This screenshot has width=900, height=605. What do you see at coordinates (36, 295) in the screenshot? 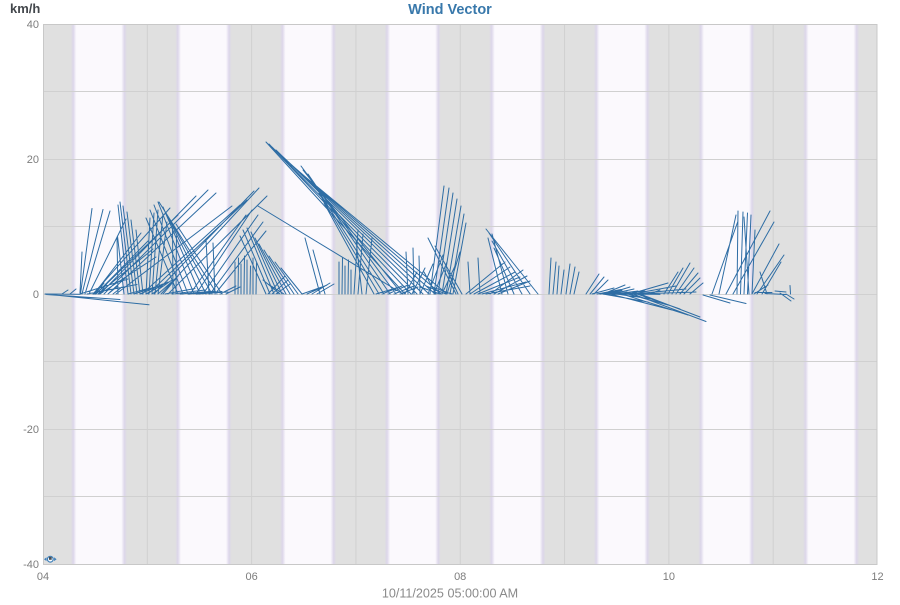
I see `svg-text: 0` at bounding box center [36, 295].